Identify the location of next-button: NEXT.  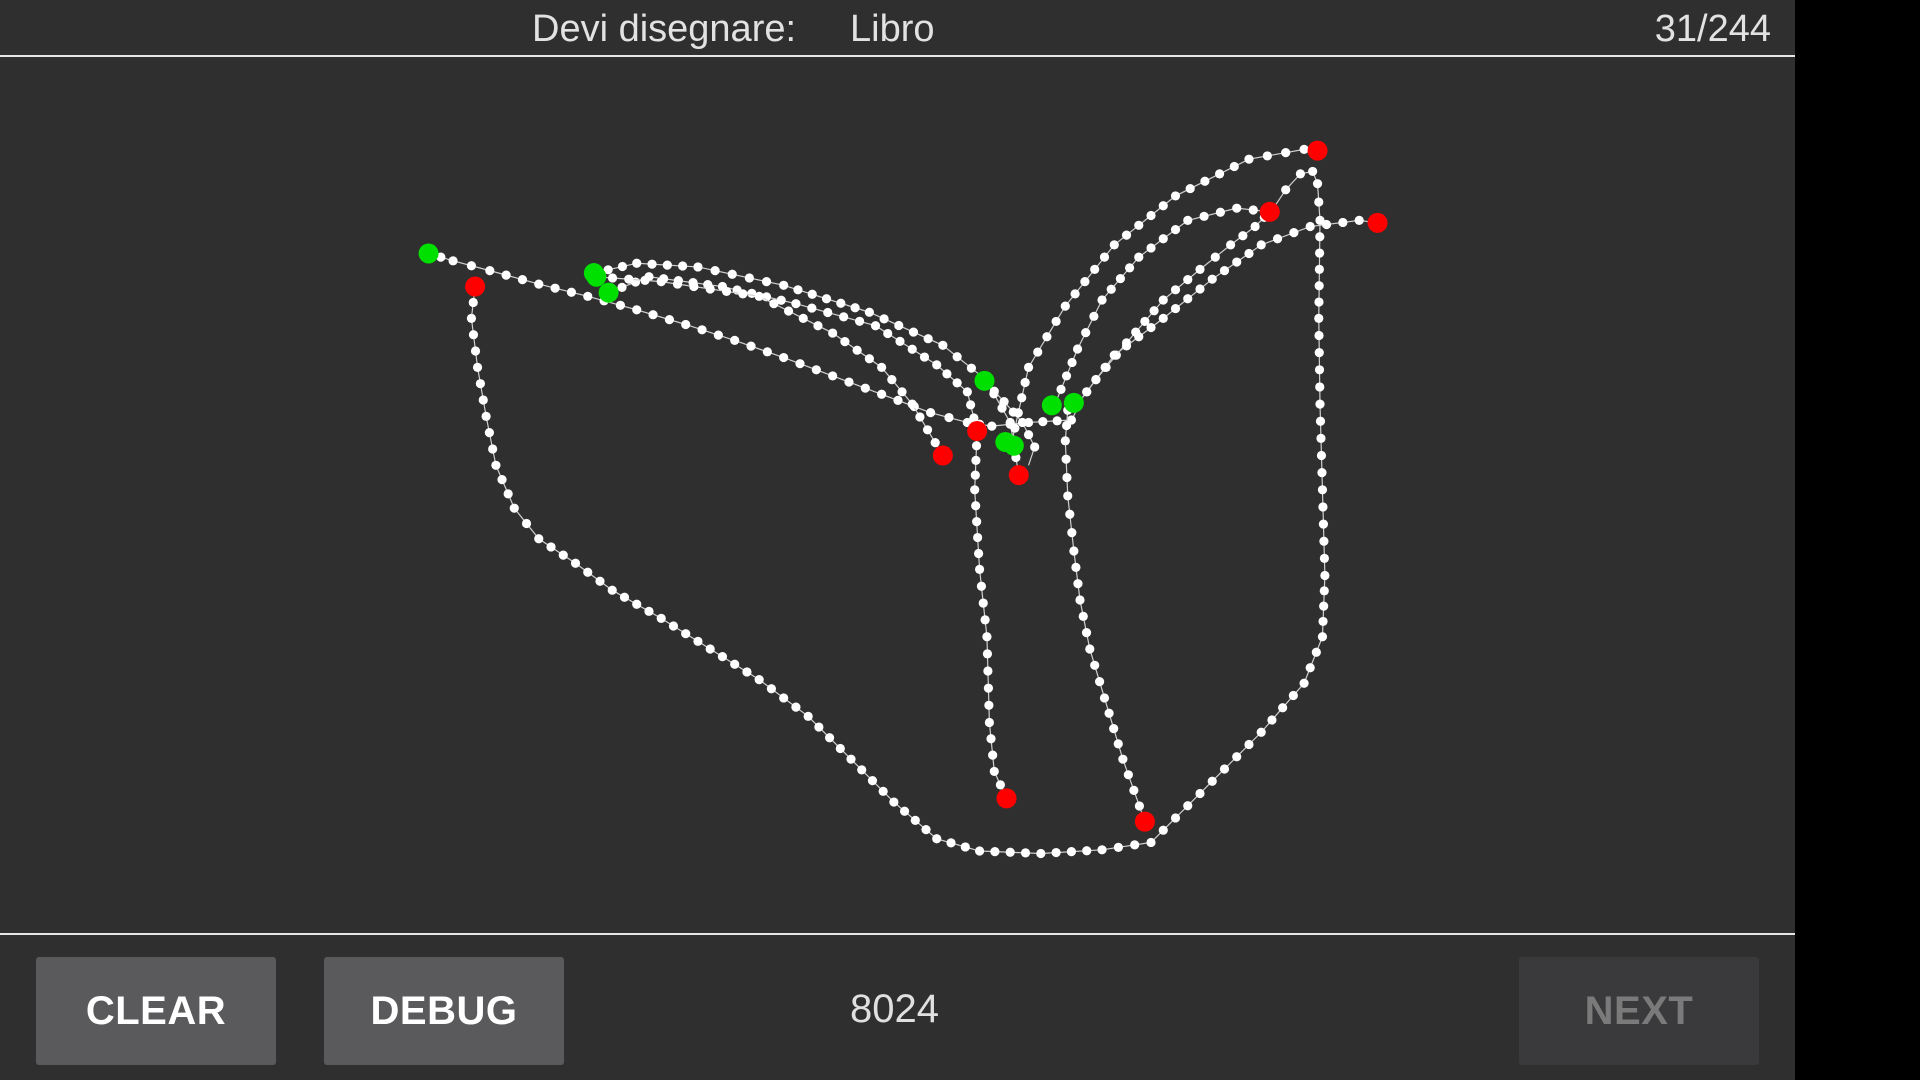
(1639, 1011).